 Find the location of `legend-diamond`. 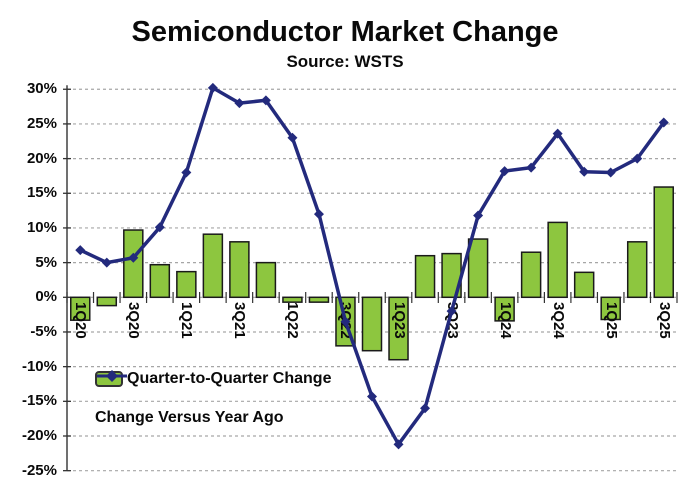

legend-diamond is located at coordinates (112, 376).